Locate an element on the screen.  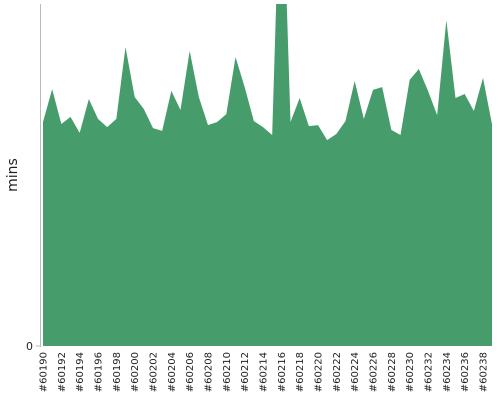
x-tick-label: #60224 is located at coordinates (355, 372).